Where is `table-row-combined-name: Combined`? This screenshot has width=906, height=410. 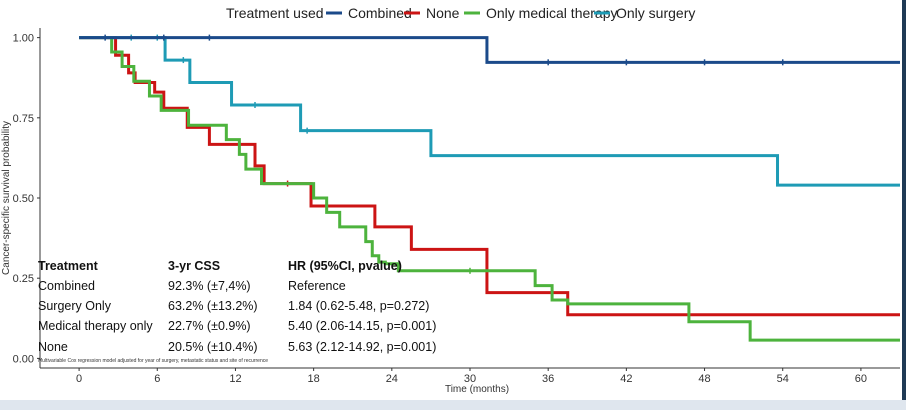
table-row-combined-name: Combined is located at coordinates (66, 286).